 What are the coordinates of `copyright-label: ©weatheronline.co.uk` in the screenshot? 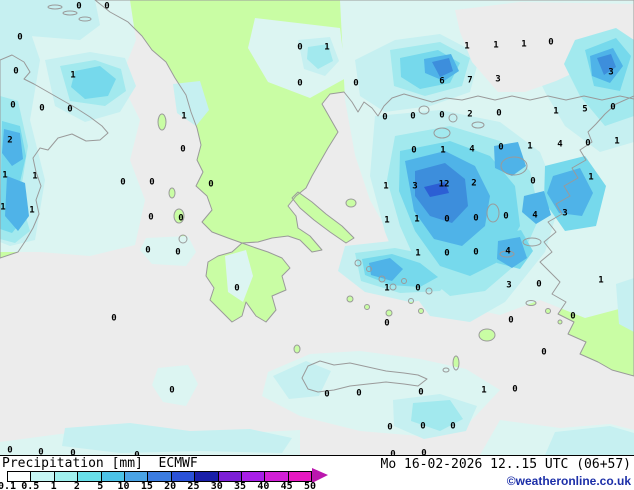 It's located at (568, 481).